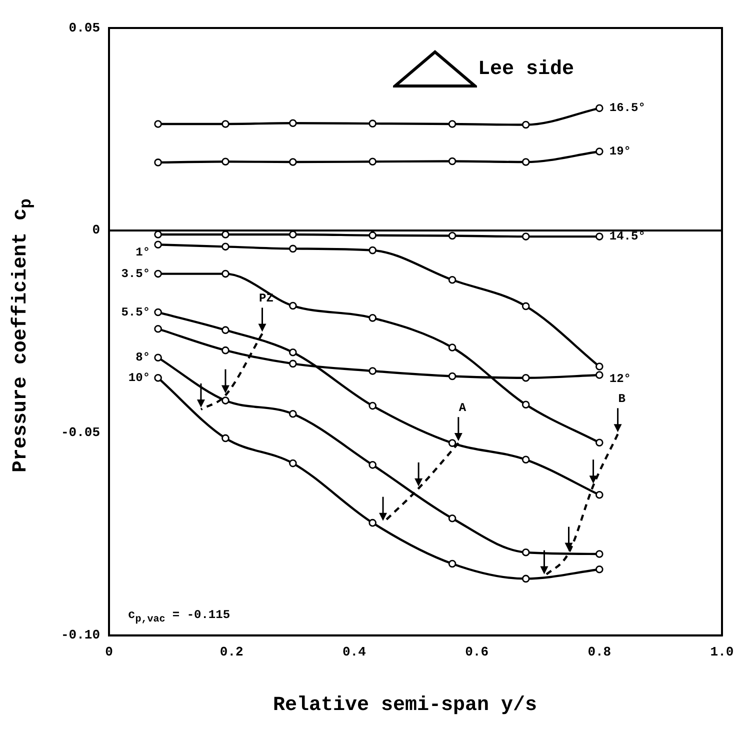 The width and height of the screenshot is (750, 731). What do you see at coordinates (135, 273) in the screenshot?
I see `series-label: 3.5°` at bounding box center [135, 273].